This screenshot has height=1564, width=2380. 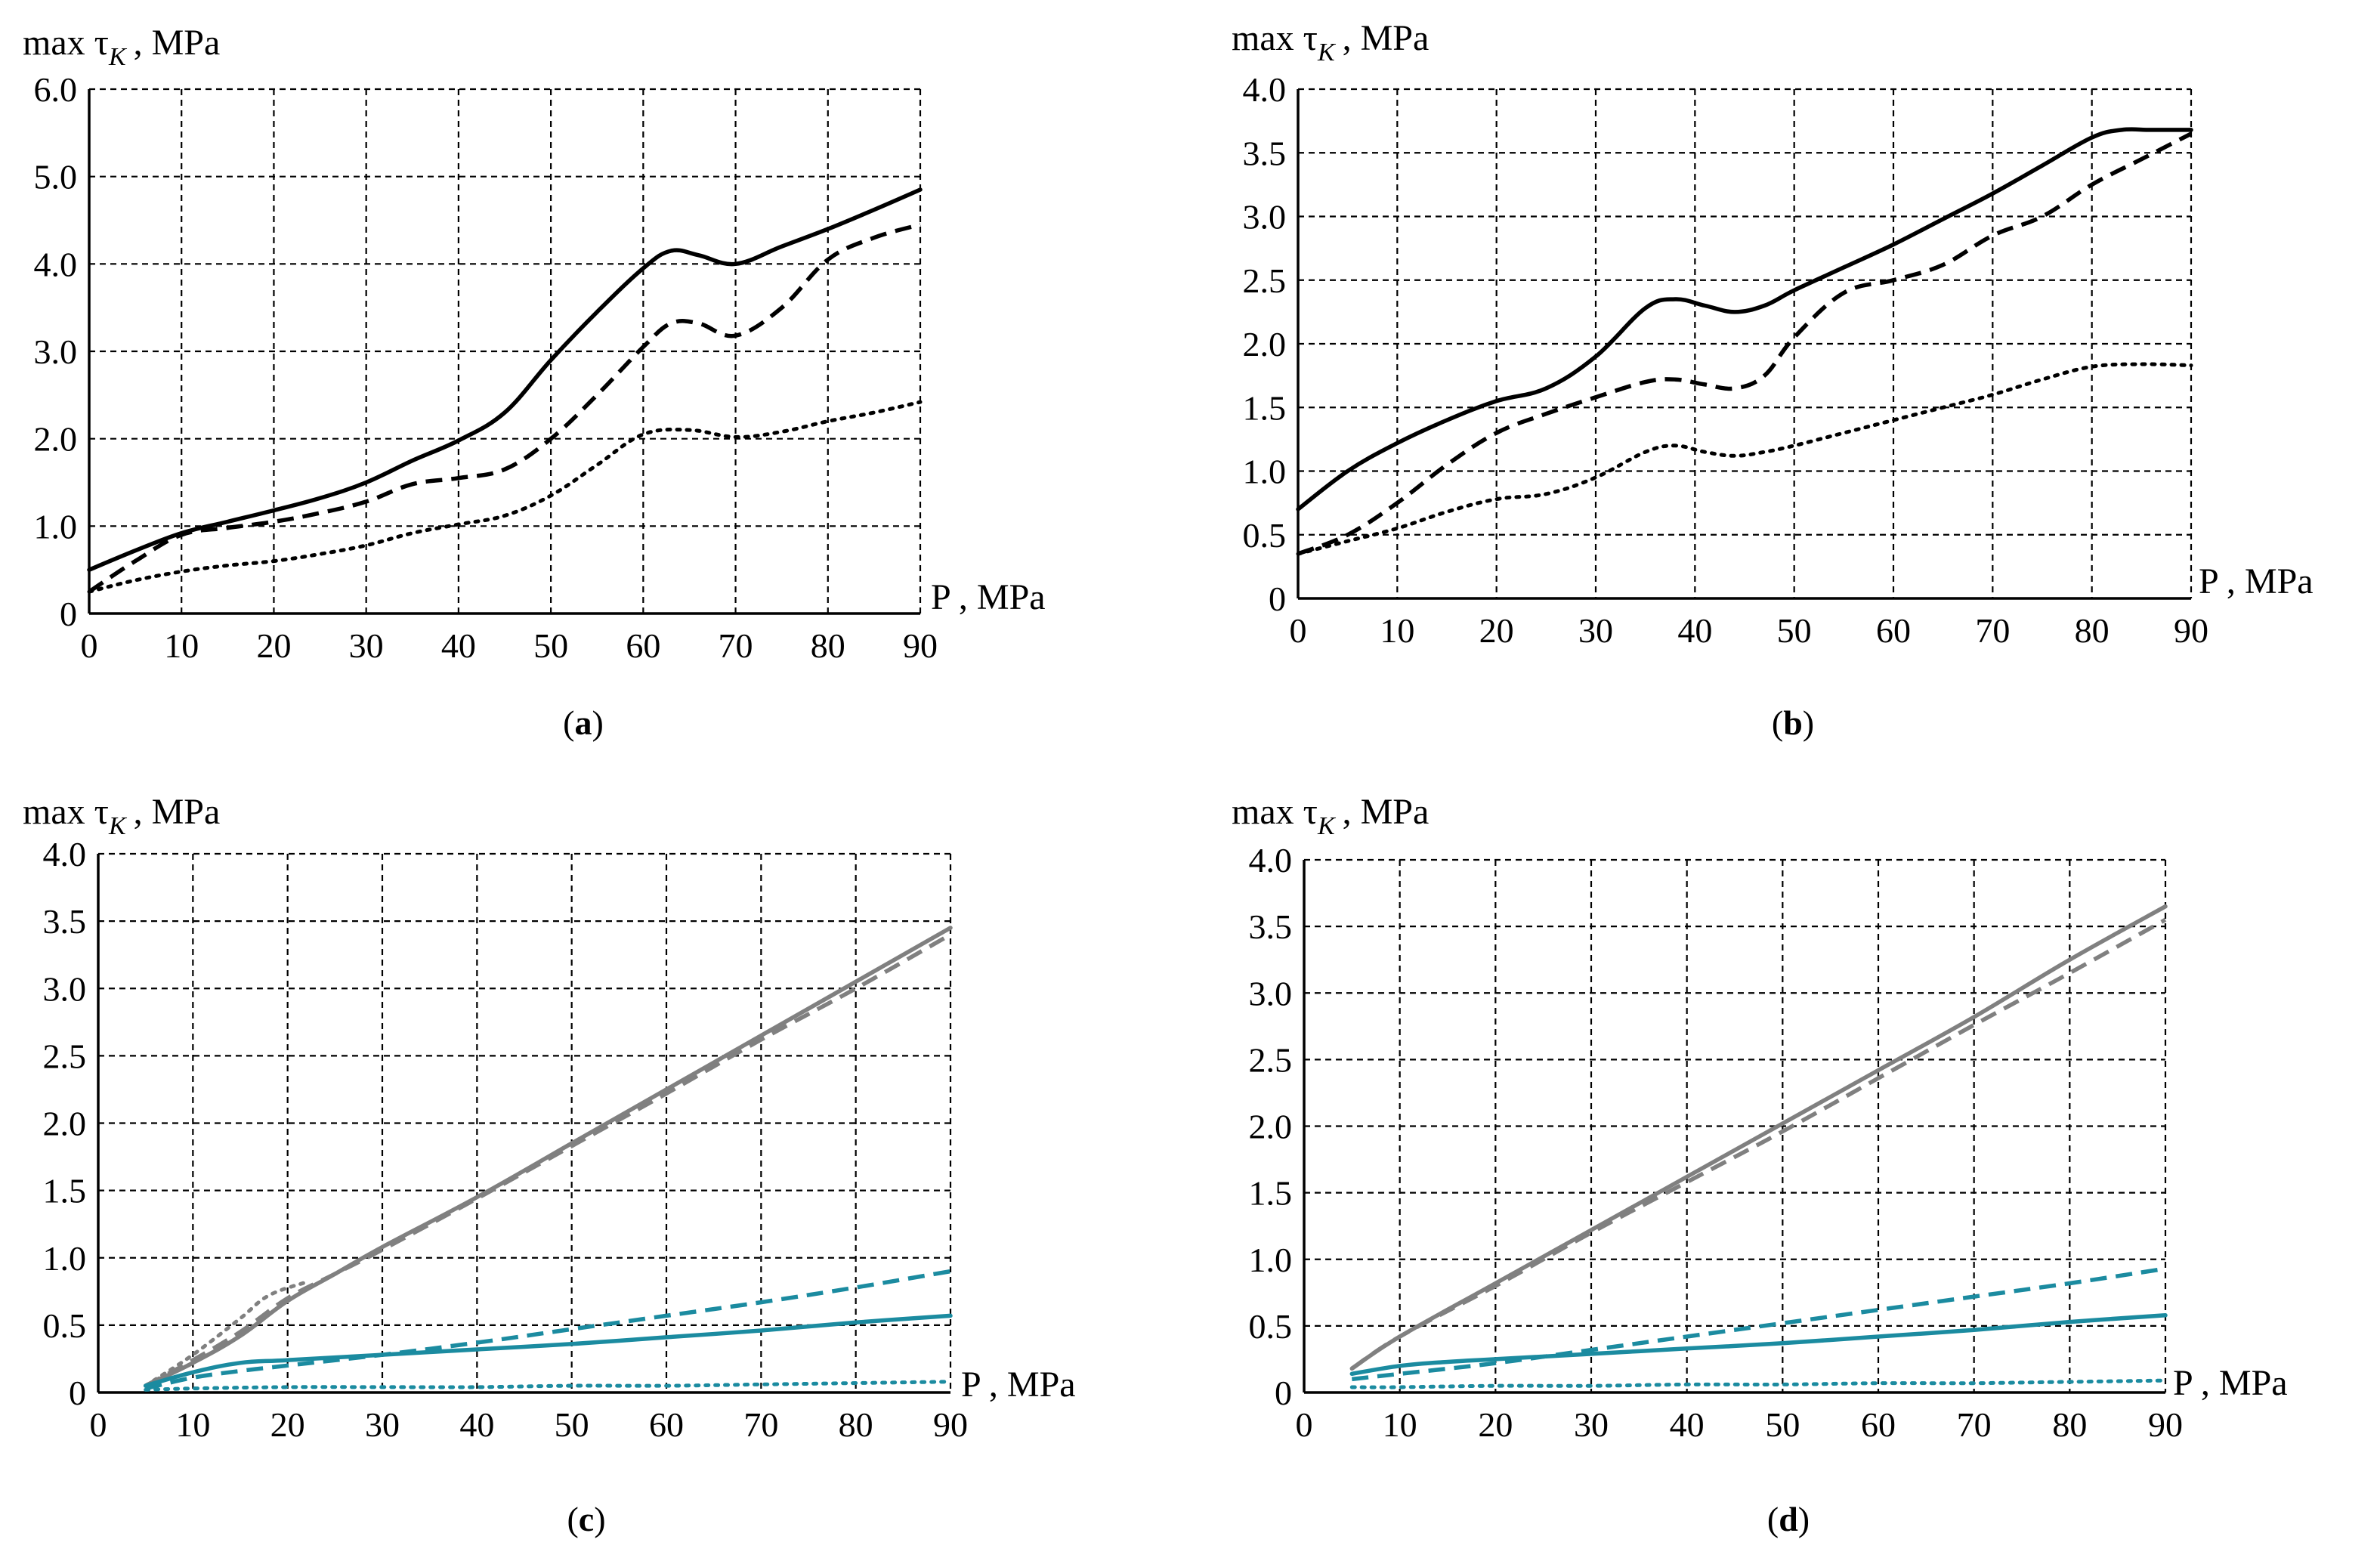 I want to click on y-tick-a-6.0: 6.0, so click(x=56, y=89).